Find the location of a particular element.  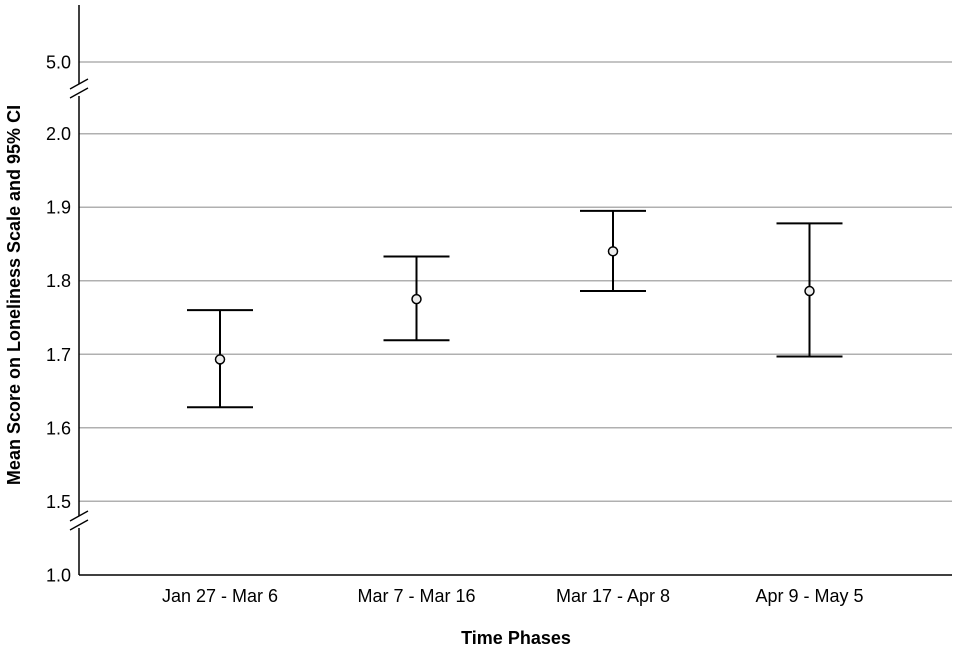

y-tick-label: 2.0 is located at coordinates (58, 134).